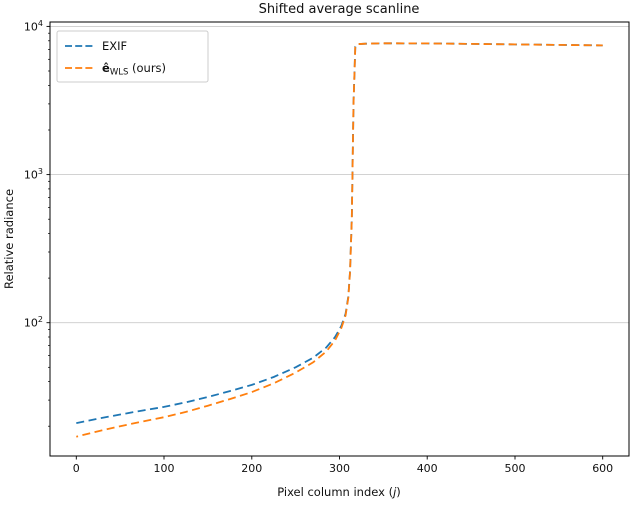 The height and width of the screenshot is (507, 640). Describe the element at coordinates (33, 26) in the screenshot. I see `y-tick-label: 10⁴` at that location.